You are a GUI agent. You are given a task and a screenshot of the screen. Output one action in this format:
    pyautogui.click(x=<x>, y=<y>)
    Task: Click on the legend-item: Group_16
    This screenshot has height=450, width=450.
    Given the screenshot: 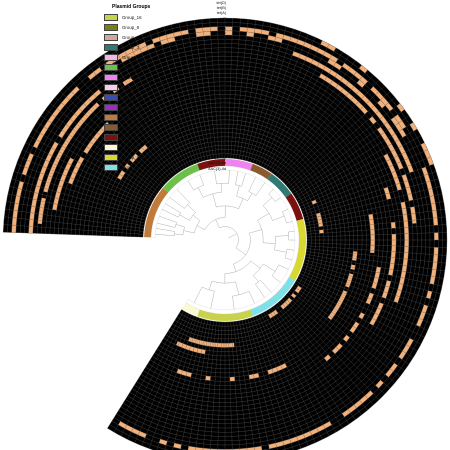 What is the action you would take?
    pyautogui.click(x=137, y=17)
    